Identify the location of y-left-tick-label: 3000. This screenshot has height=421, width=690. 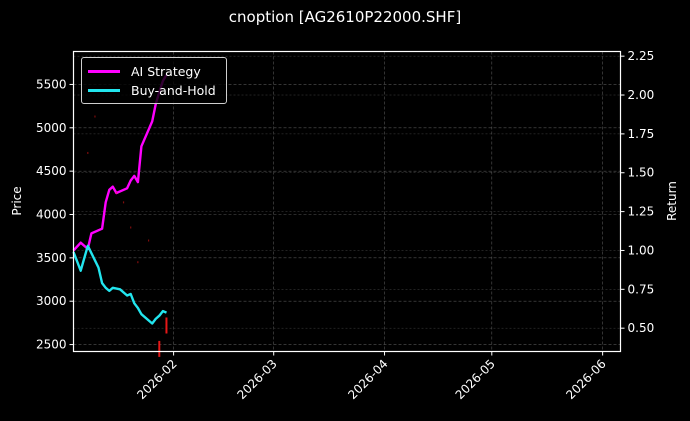
(51, 301).